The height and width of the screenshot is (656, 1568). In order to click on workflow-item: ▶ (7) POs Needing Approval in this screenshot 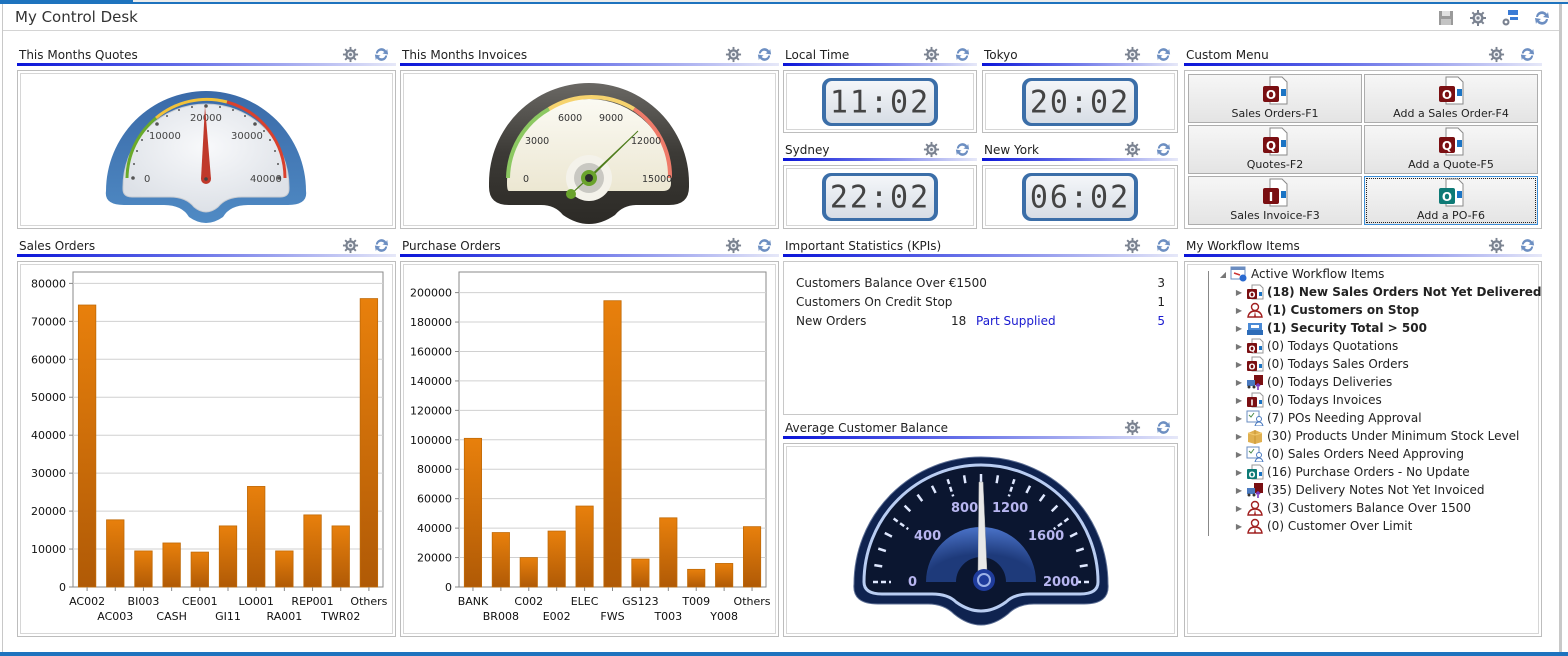, I will do `click(1328, 418)`.